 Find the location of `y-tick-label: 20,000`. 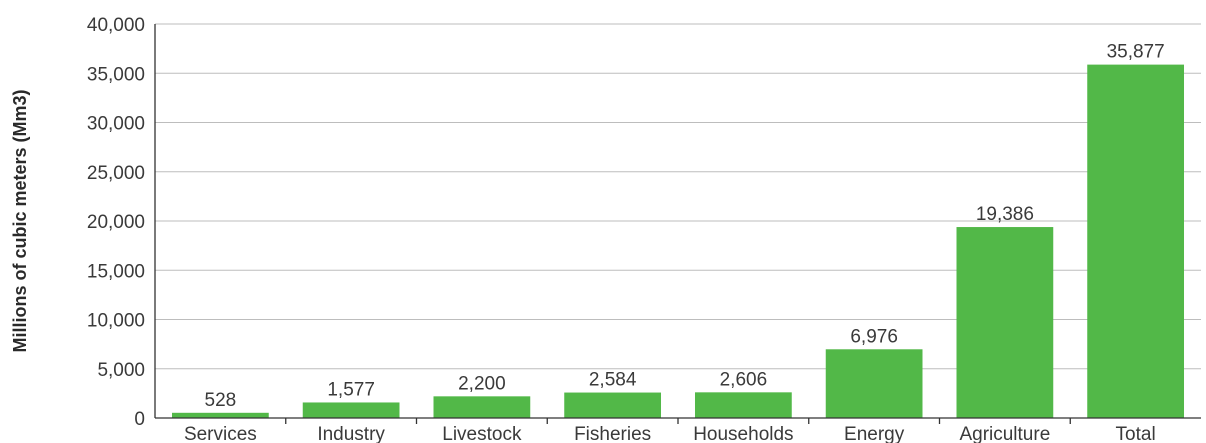

y-tick-label: 20,000 is located at coordinates (116, 222).